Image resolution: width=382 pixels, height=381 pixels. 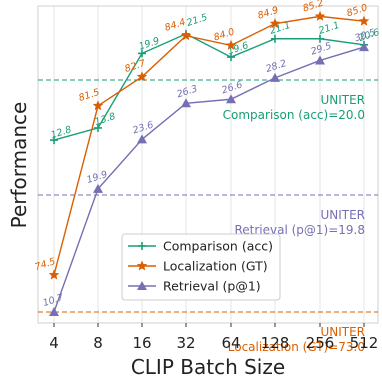 What do you see at coordinates (218, 246) in the screenshot?
I see `legend-label: Comparison (acc)` at bounding box center [218, 246].